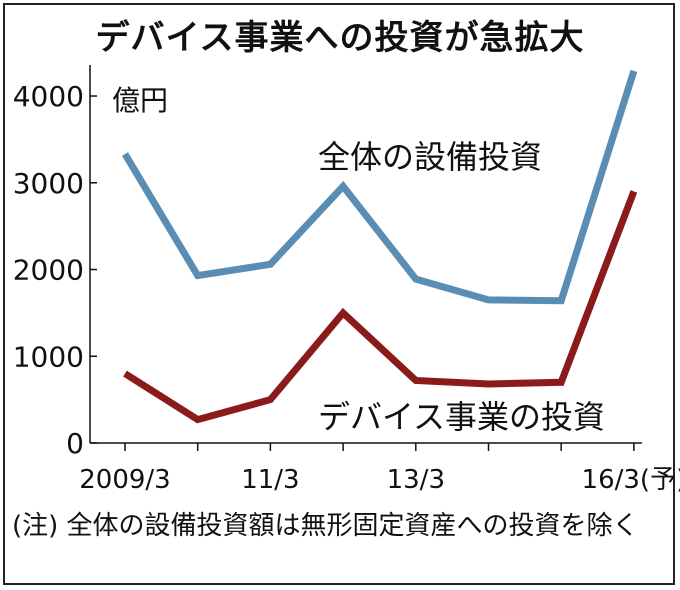 Image resolution: width=680 pixels, height=590 pixels. What do you see at coordinates (325, 526) in the screenshot?
I see `chart-note: (注) 全体の設備投資額は無形固定資産への投資を除く` at bounding box center [325, 526].